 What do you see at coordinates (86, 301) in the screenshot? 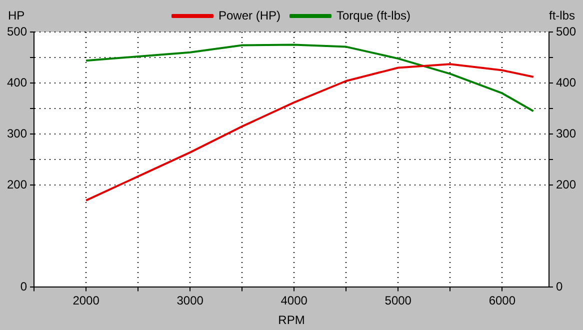
I see `x-tick-label: 2000` at bounding box center [86, 301].